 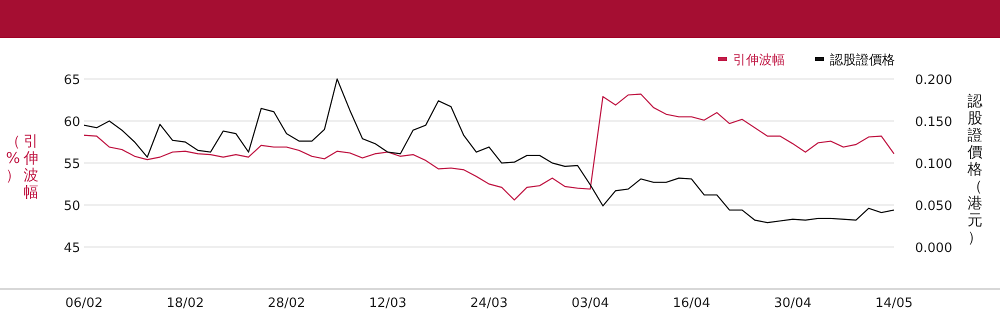 What do you see at coordinates (933, 206) in the screenshot?
I see `y2-tick-label: 0.050` at bounding box center [933, 206].